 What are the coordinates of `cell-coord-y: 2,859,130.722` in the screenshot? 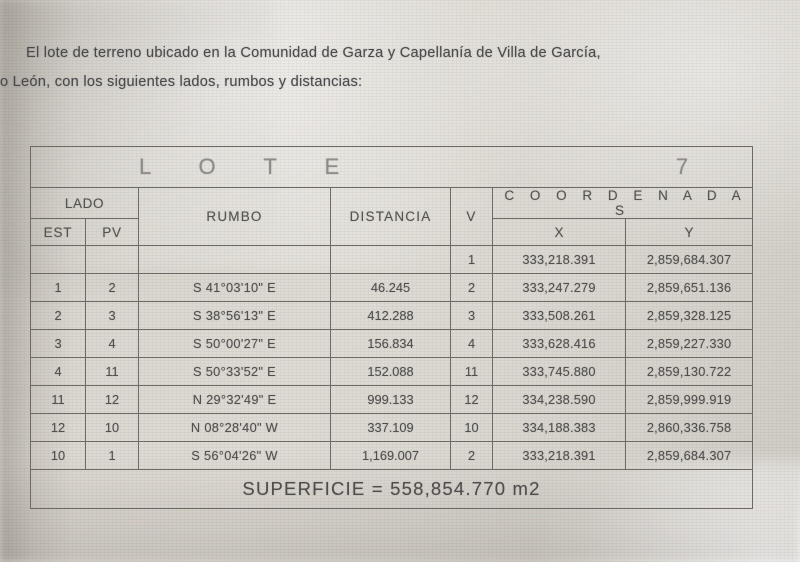 It's located at (689, 371).